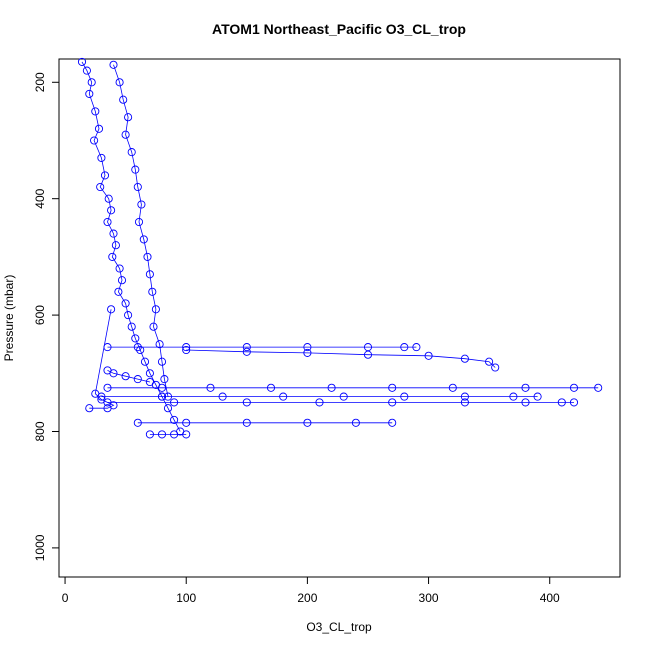 The height and width of the screenshot is (650, 650). What do you see at coordinates (311, 590) in the screenshot?
I see `x-axis: 0 100 200 300 400` at bounding box center [311, 590].